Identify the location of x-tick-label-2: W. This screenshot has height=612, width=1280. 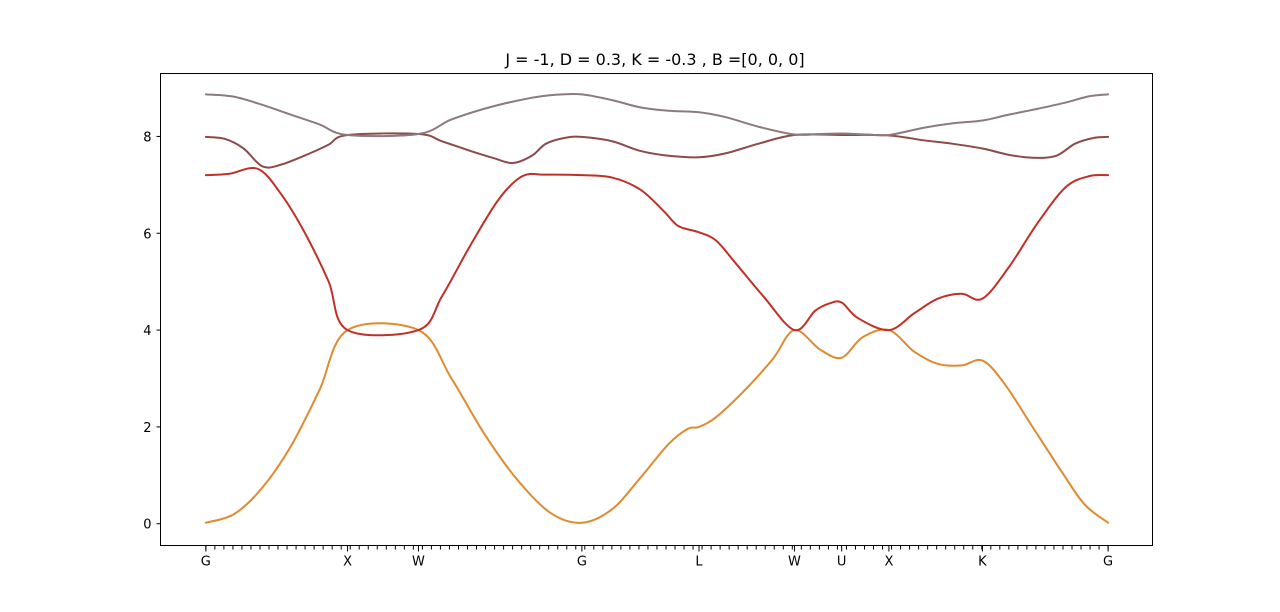
(418, 562).